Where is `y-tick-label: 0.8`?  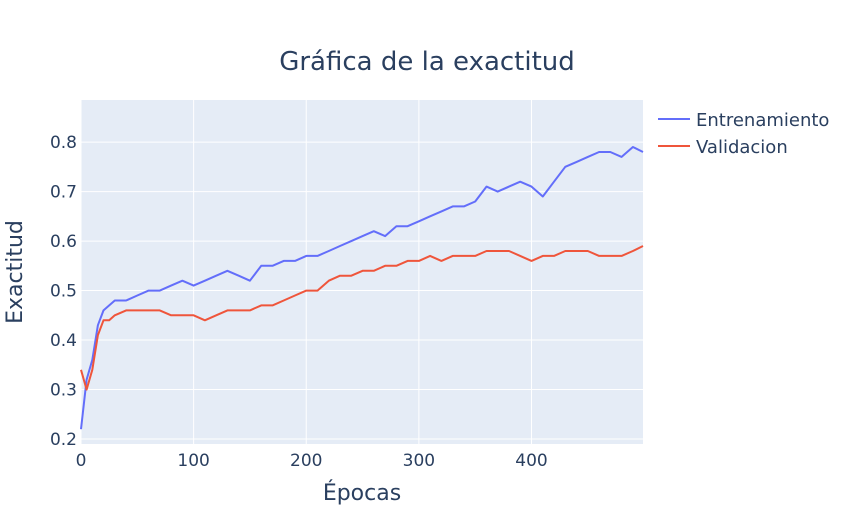
y-tick-label: 0.8 is located at coordinates (63, 143).